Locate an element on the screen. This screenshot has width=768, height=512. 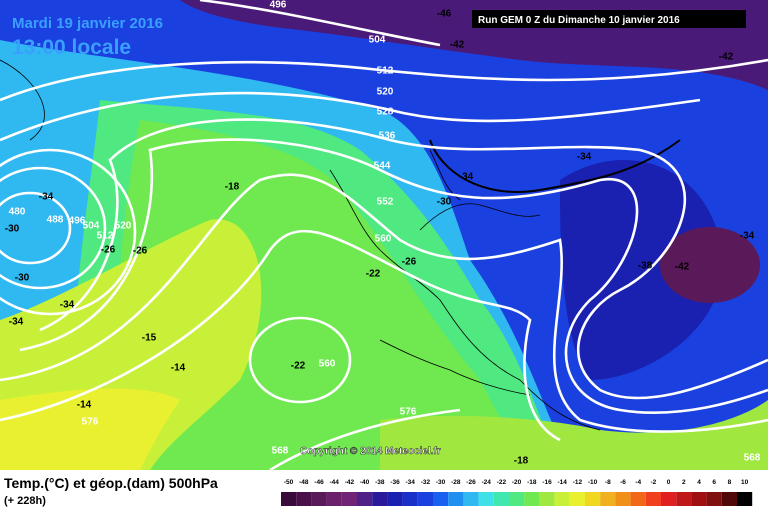
geo-label: 512 is located at coordinates (385, 71).